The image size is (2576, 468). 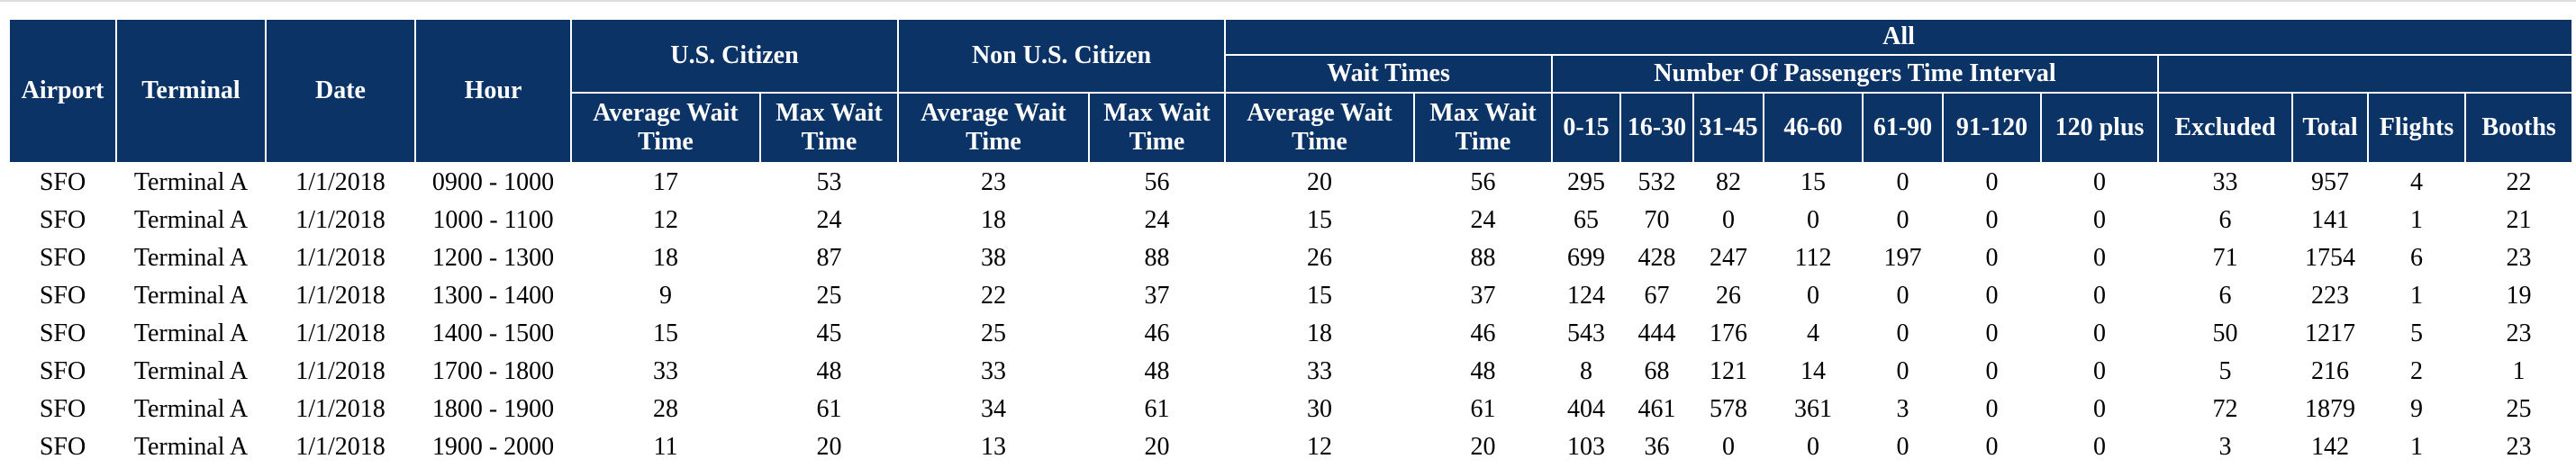 What do you see at coordinates (2330, 371) in the screenshot?
I see `table-cell: 216` at bounding box center [2330, 371].